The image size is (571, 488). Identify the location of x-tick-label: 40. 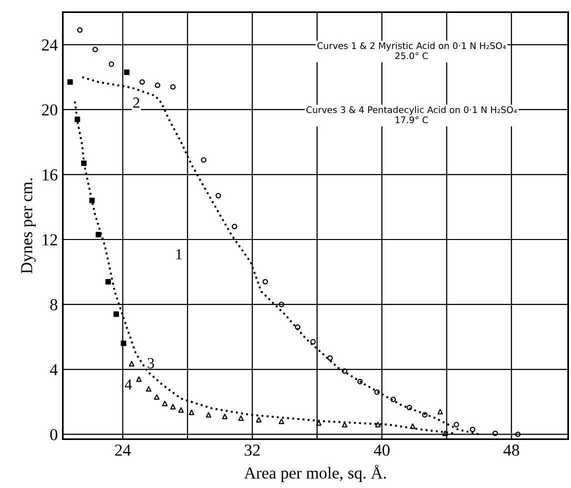
(382, 450).